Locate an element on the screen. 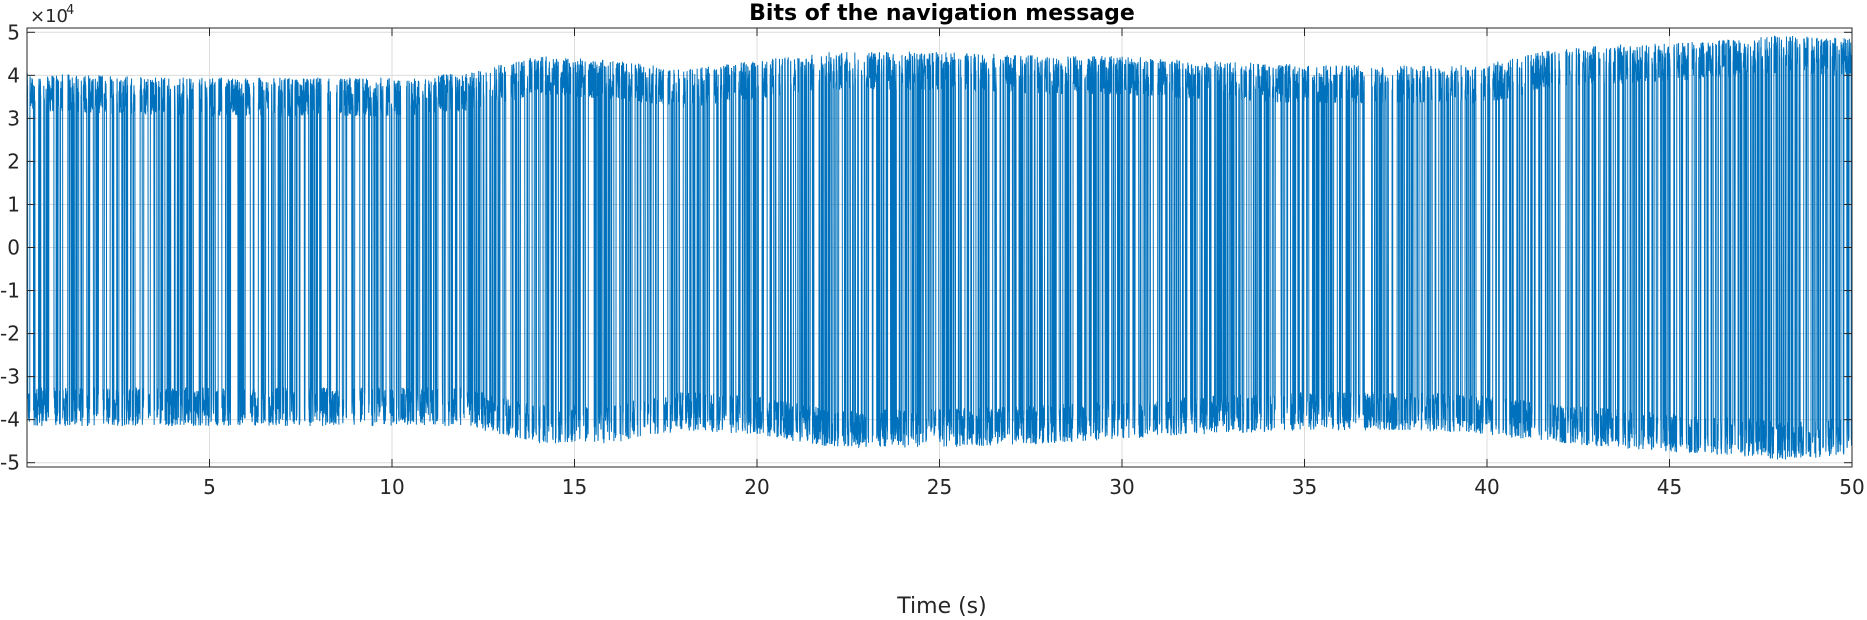  y-tick-label: -1 is located at coordinates (10, 291).